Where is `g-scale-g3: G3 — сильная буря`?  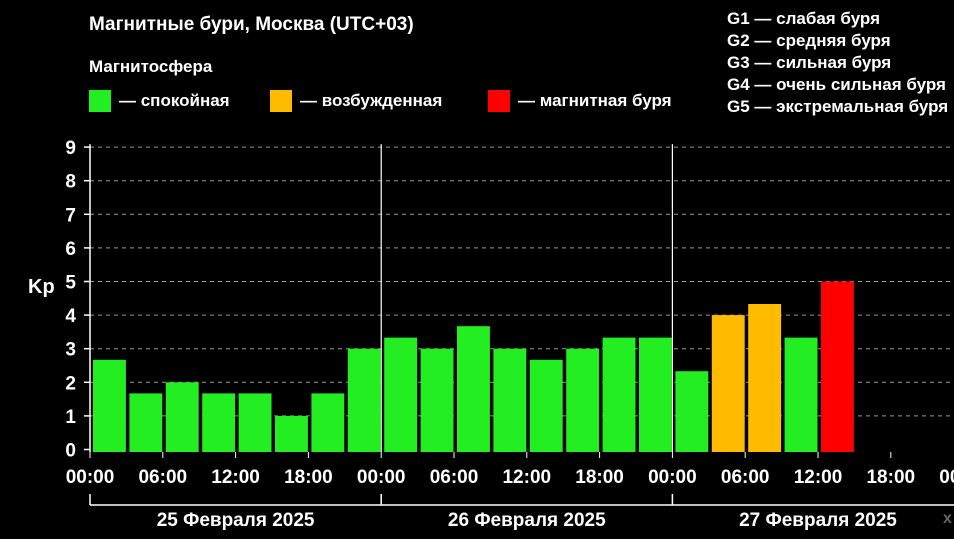
g-scale-g3: G3 — сильная буря is located at coordinates (809, 62).